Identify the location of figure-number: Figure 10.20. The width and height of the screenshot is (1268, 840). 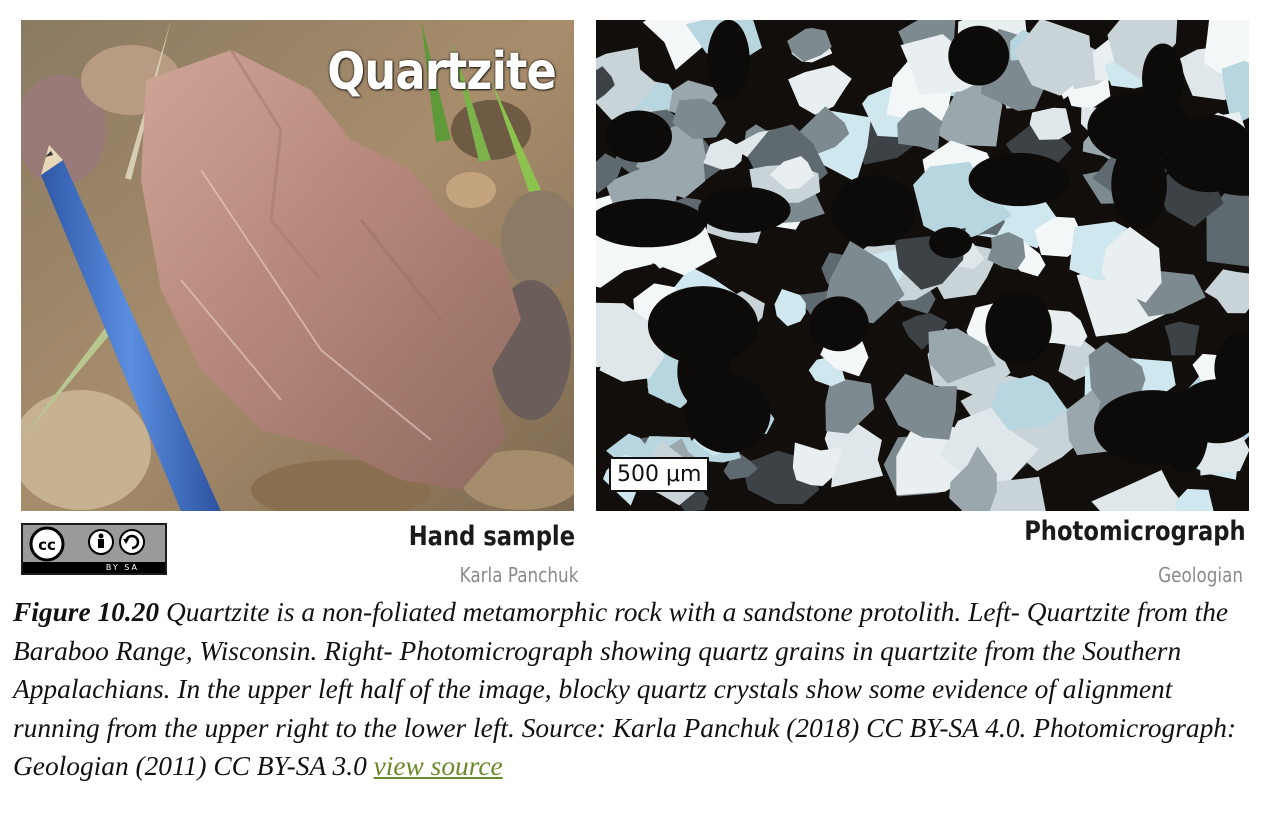
(86, 612).